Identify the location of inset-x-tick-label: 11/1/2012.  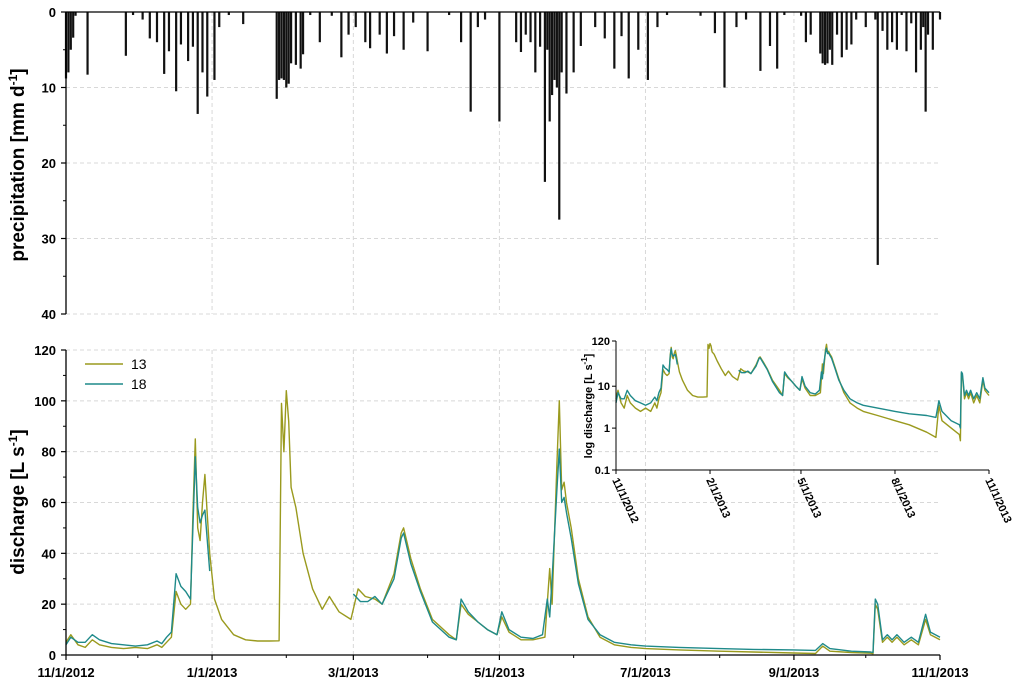
(624, 500).